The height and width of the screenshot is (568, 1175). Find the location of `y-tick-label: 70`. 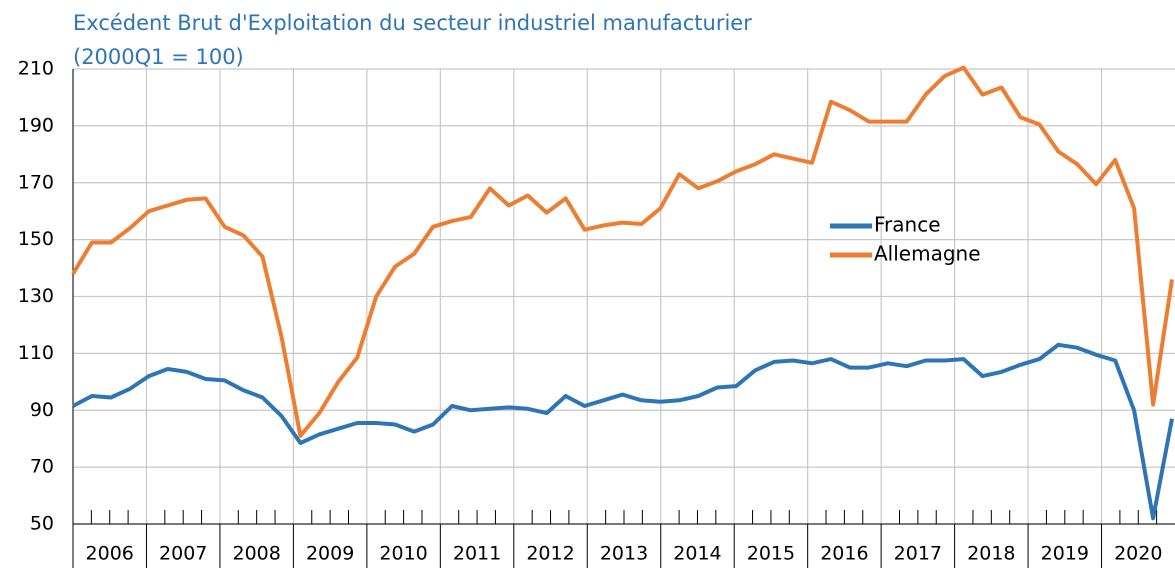

y-tick-label: 70 is located at coordinates (42, 467).